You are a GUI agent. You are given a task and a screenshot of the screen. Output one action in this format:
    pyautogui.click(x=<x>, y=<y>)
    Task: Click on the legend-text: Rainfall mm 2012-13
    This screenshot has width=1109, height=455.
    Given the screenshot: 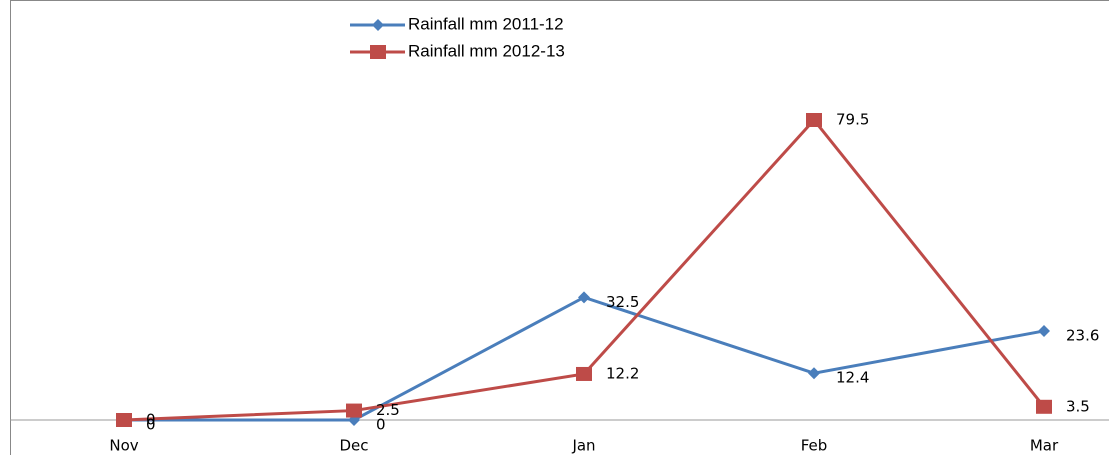 What is the action you would take?
    pyautogui.click(x=486, y=50)
    